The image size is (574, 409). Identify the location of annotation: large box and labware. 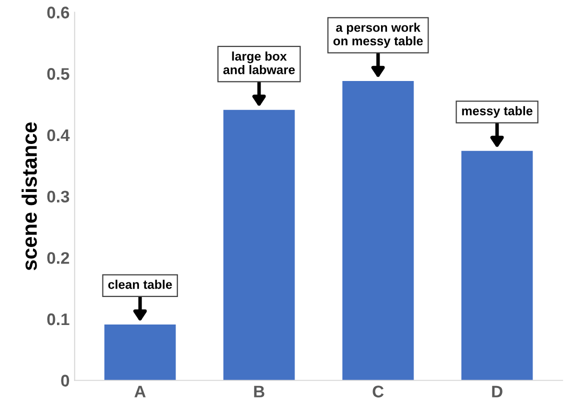
(259, 63).